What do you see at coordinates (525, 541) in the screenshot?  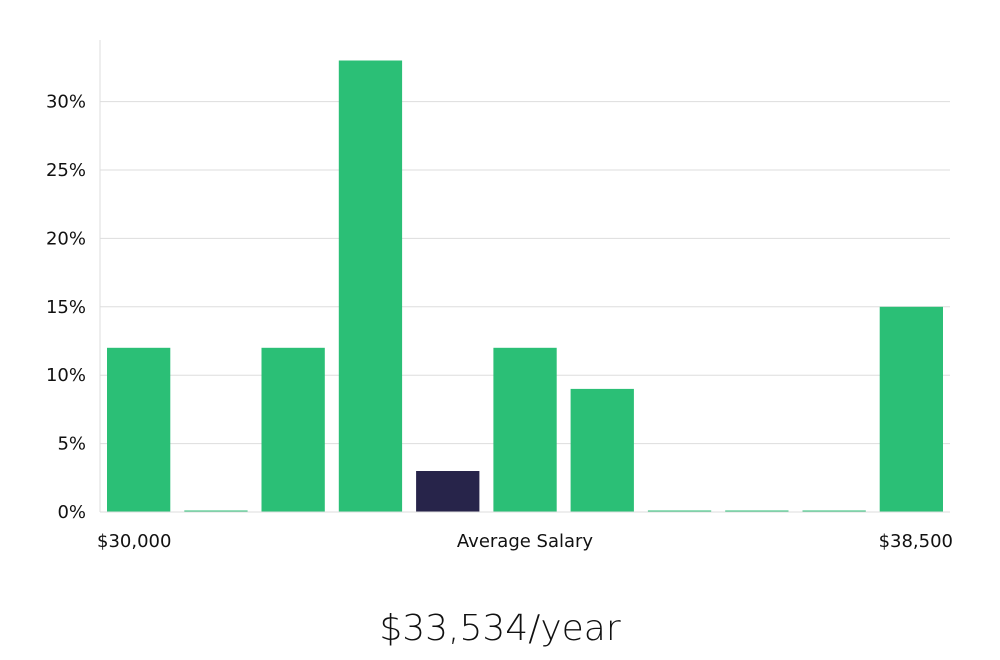 I see `x-axis-label: Average Salary` at bounding box center [525, 541].